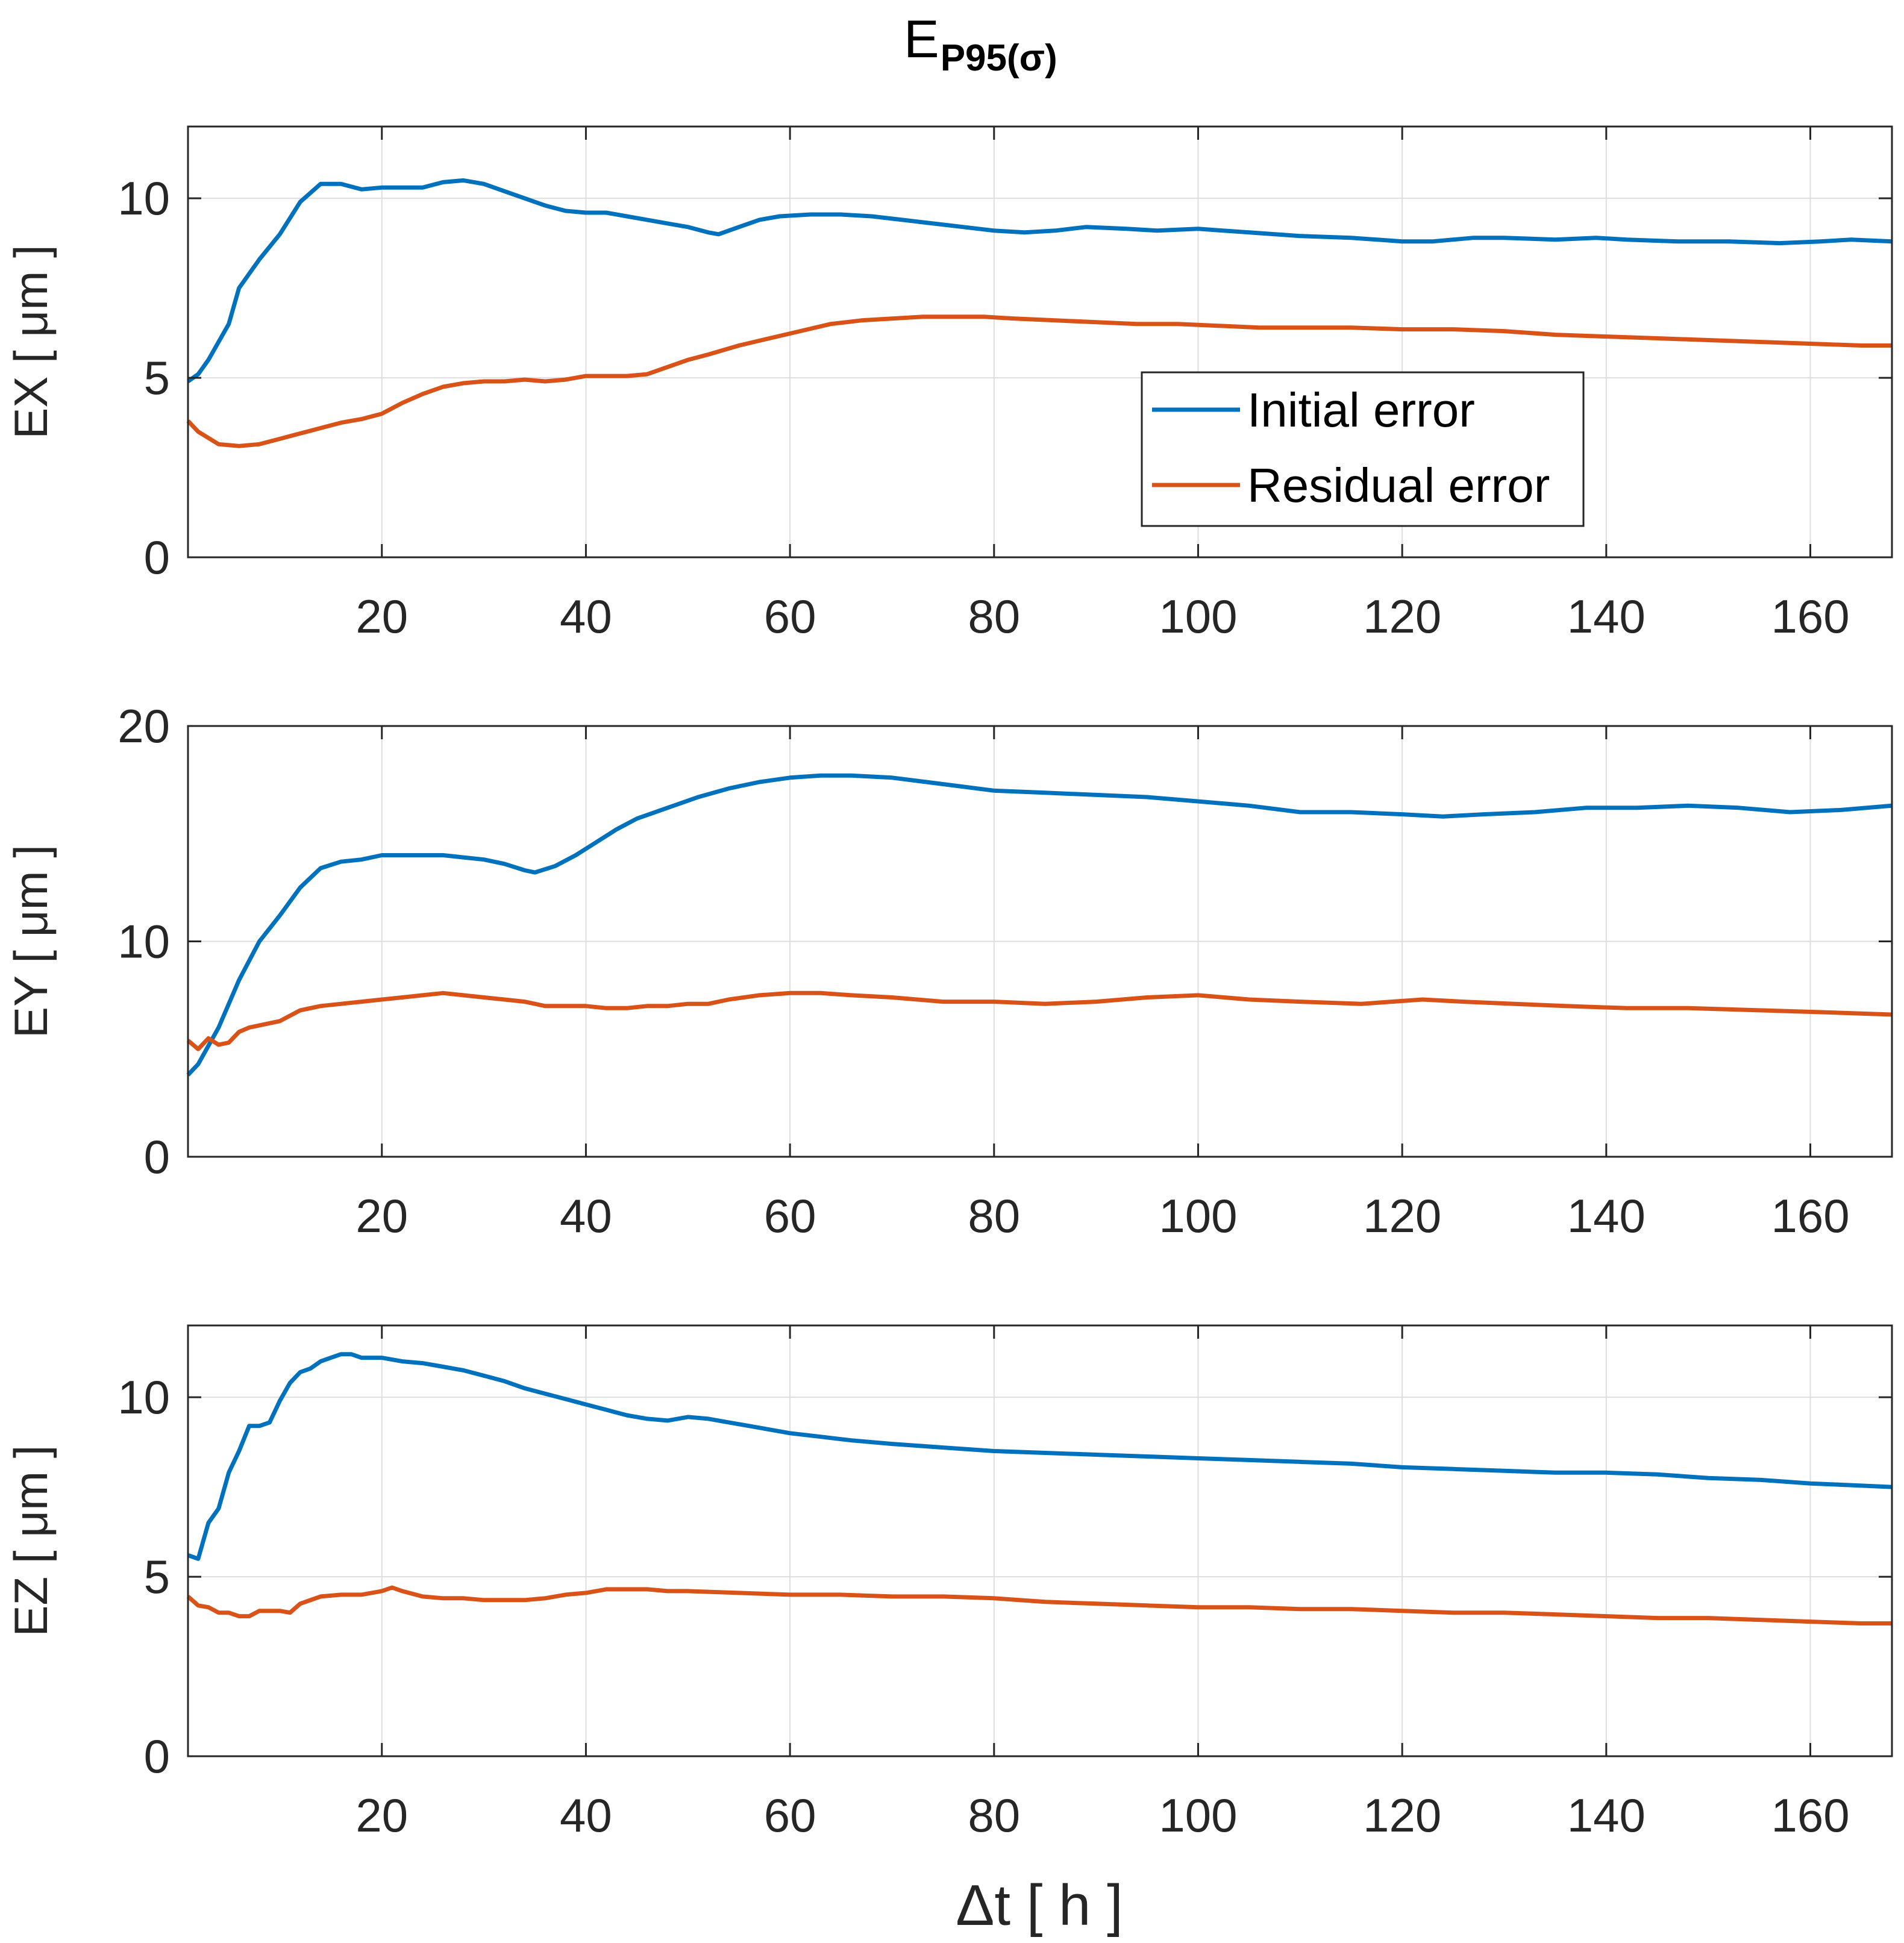  What do you see at coordinates (382, 1815) in the screenshot?
I see `ez-xtick-label-0: 20` at bounding box center [382, 1815].